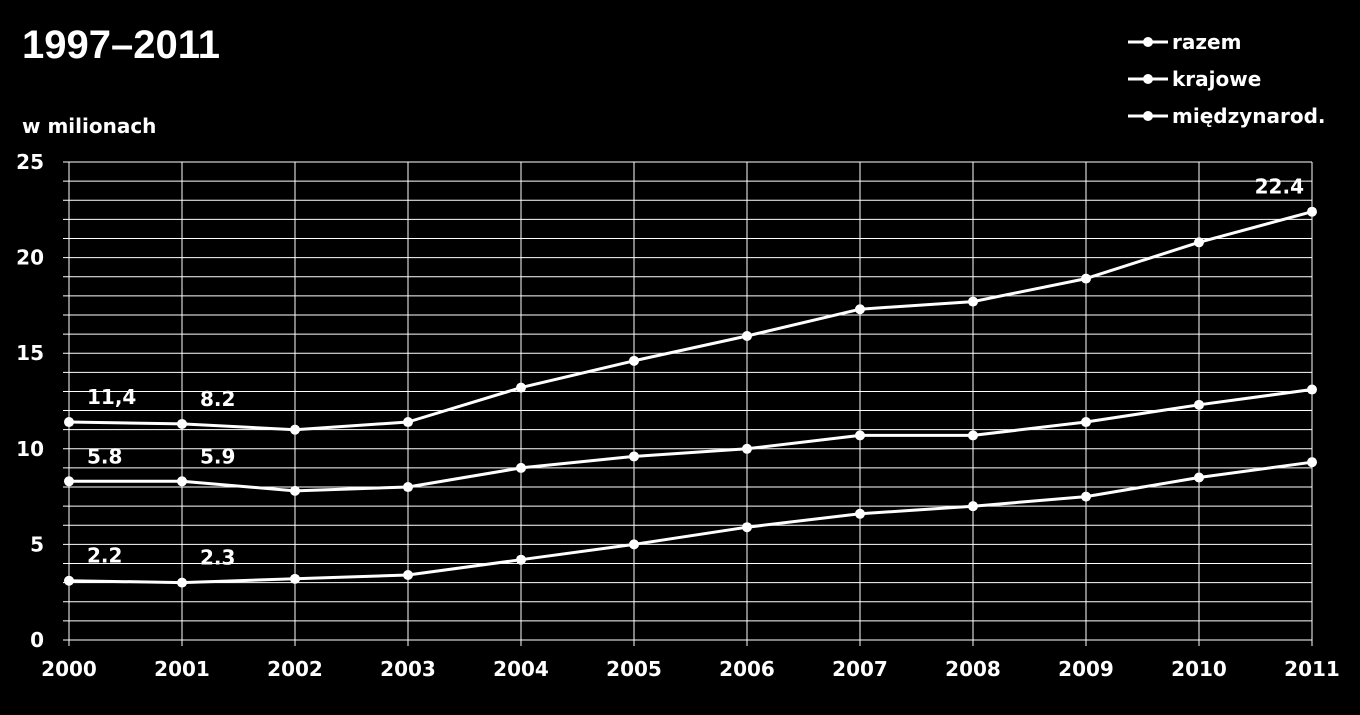  I want to click on x-tick-label: 2004, so click(521, 669).